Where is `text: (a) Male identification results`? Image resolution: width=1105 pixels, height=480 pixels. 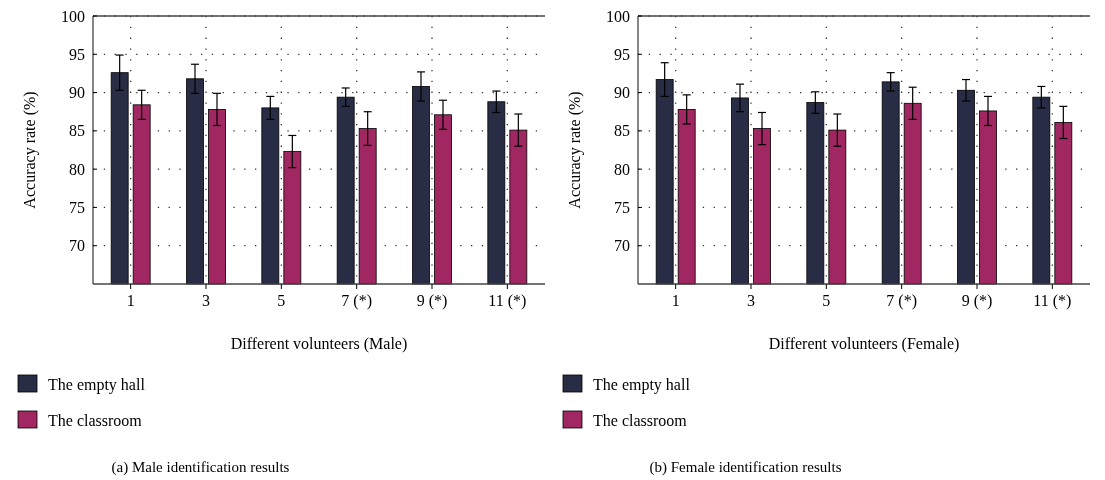
text: (a) Male identification results is located at coordinates (200, 467).